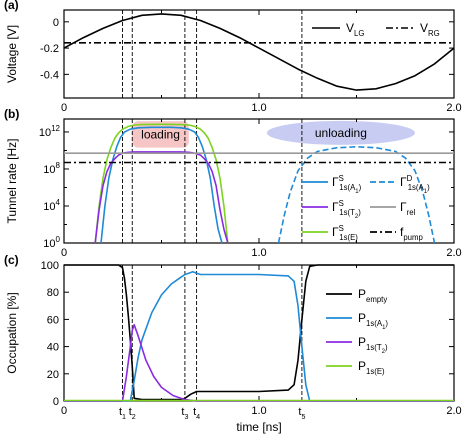 Image resolution: width=468 pixels, height=438 pixels. Describe the element at coordinates (55, 128) in the screenshot. I see `y-tick-label-exp: 12` at that location.